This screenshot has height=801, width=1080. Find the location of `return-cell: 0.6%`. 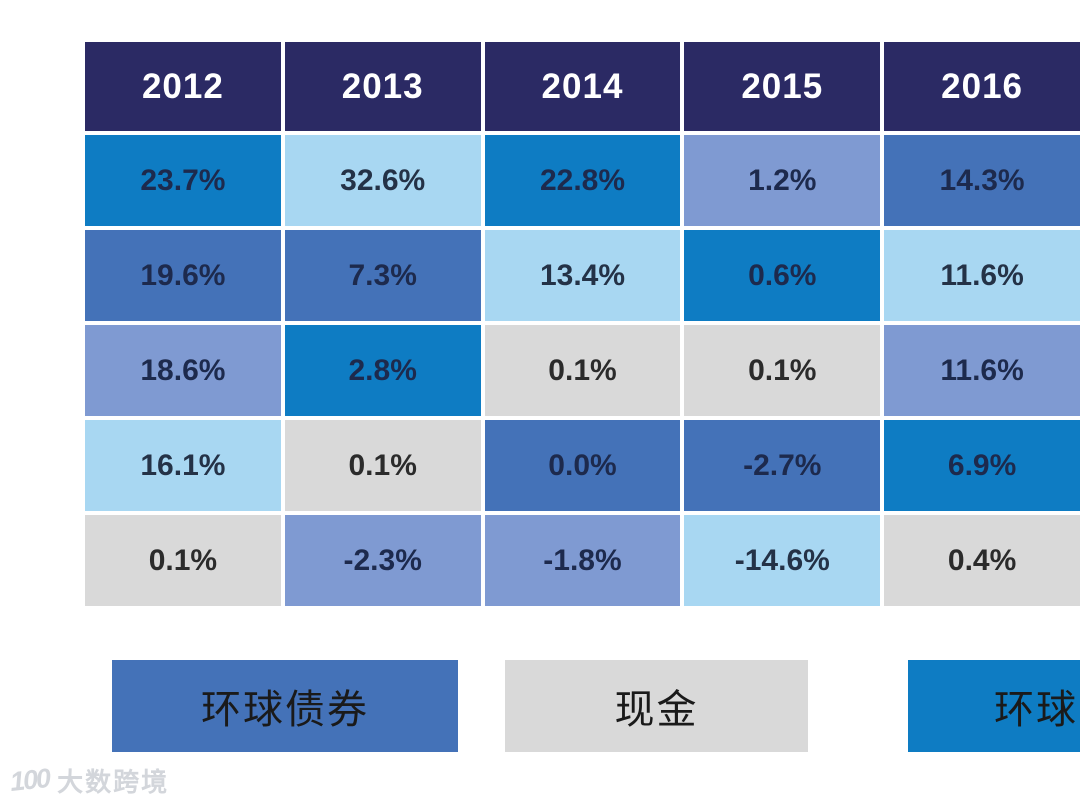

return-cell: 0.6% is located at coordinates (782, 275).